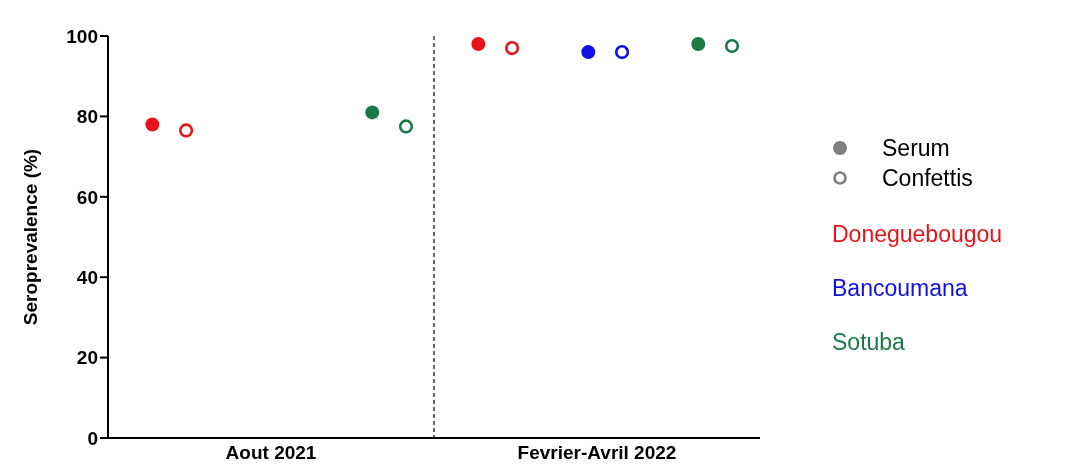 The height and width of the screenshot is (471, 1072). I want to click on text: Doneguebougou, so click(917, 234).